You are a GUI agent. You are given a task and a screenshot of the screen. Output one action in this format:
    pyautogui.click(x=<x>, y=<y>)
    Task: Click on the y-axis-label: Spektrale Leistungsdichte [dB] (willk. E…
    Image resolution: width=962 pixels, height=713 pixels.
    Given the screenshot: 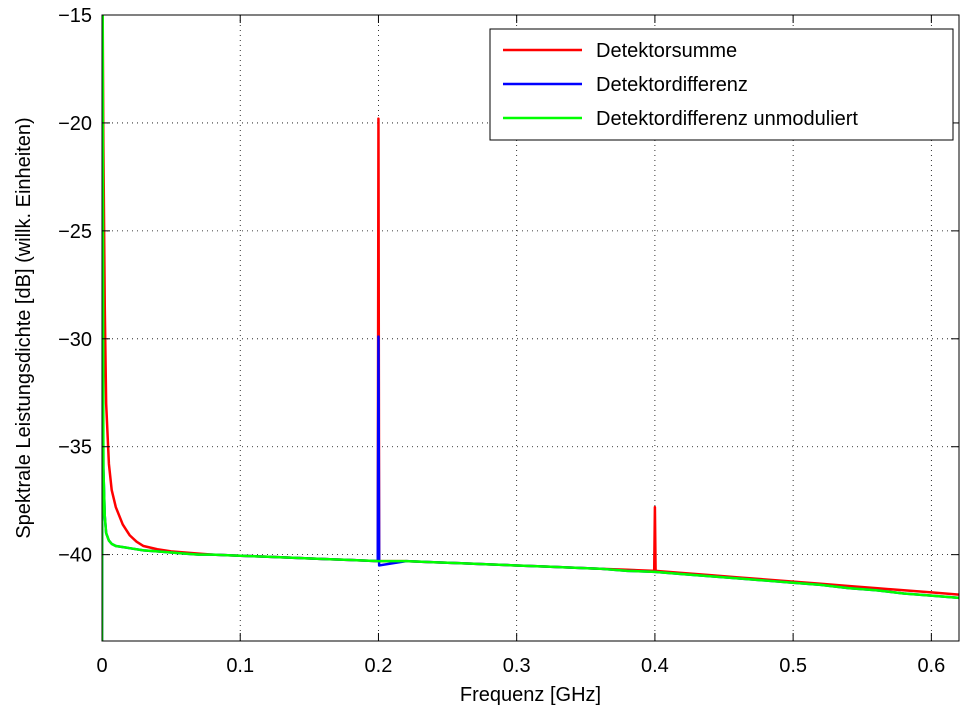 What is the action you would take?
    pyautogui.click(x=24, y=327)
    